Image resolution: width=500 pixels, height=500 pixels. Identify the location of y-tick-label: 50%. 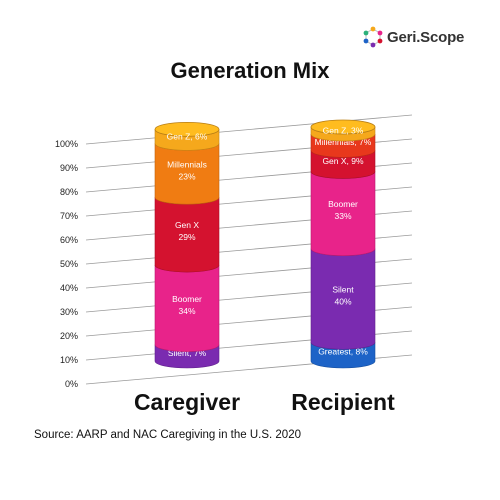
(69, 264).